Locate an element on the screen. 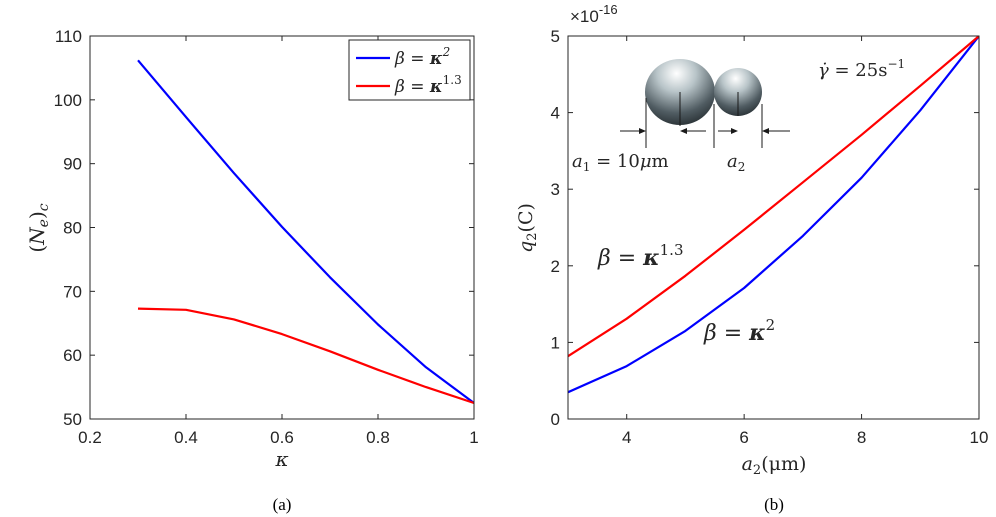  chart-a-ytick-label: 100 is located at coordinates (68, 100).